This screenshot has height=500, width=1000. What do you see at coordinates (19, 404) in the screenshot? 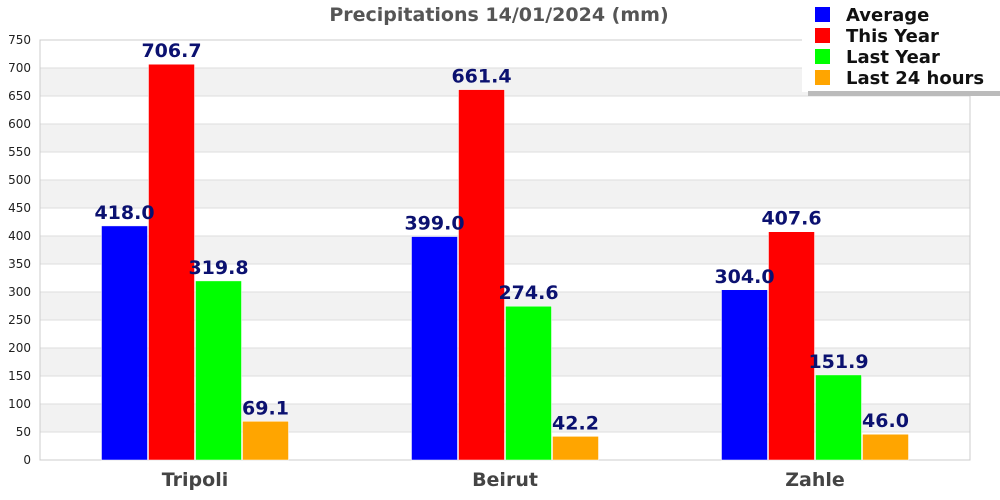
I see `y-tick-label: 100` at bounding box center [19, 404].